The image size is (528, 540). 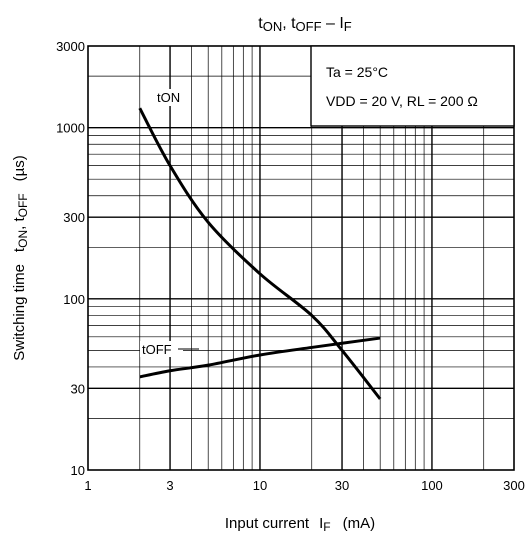 I want to click on y-tick-label: 100, so click(x=74, y=299).